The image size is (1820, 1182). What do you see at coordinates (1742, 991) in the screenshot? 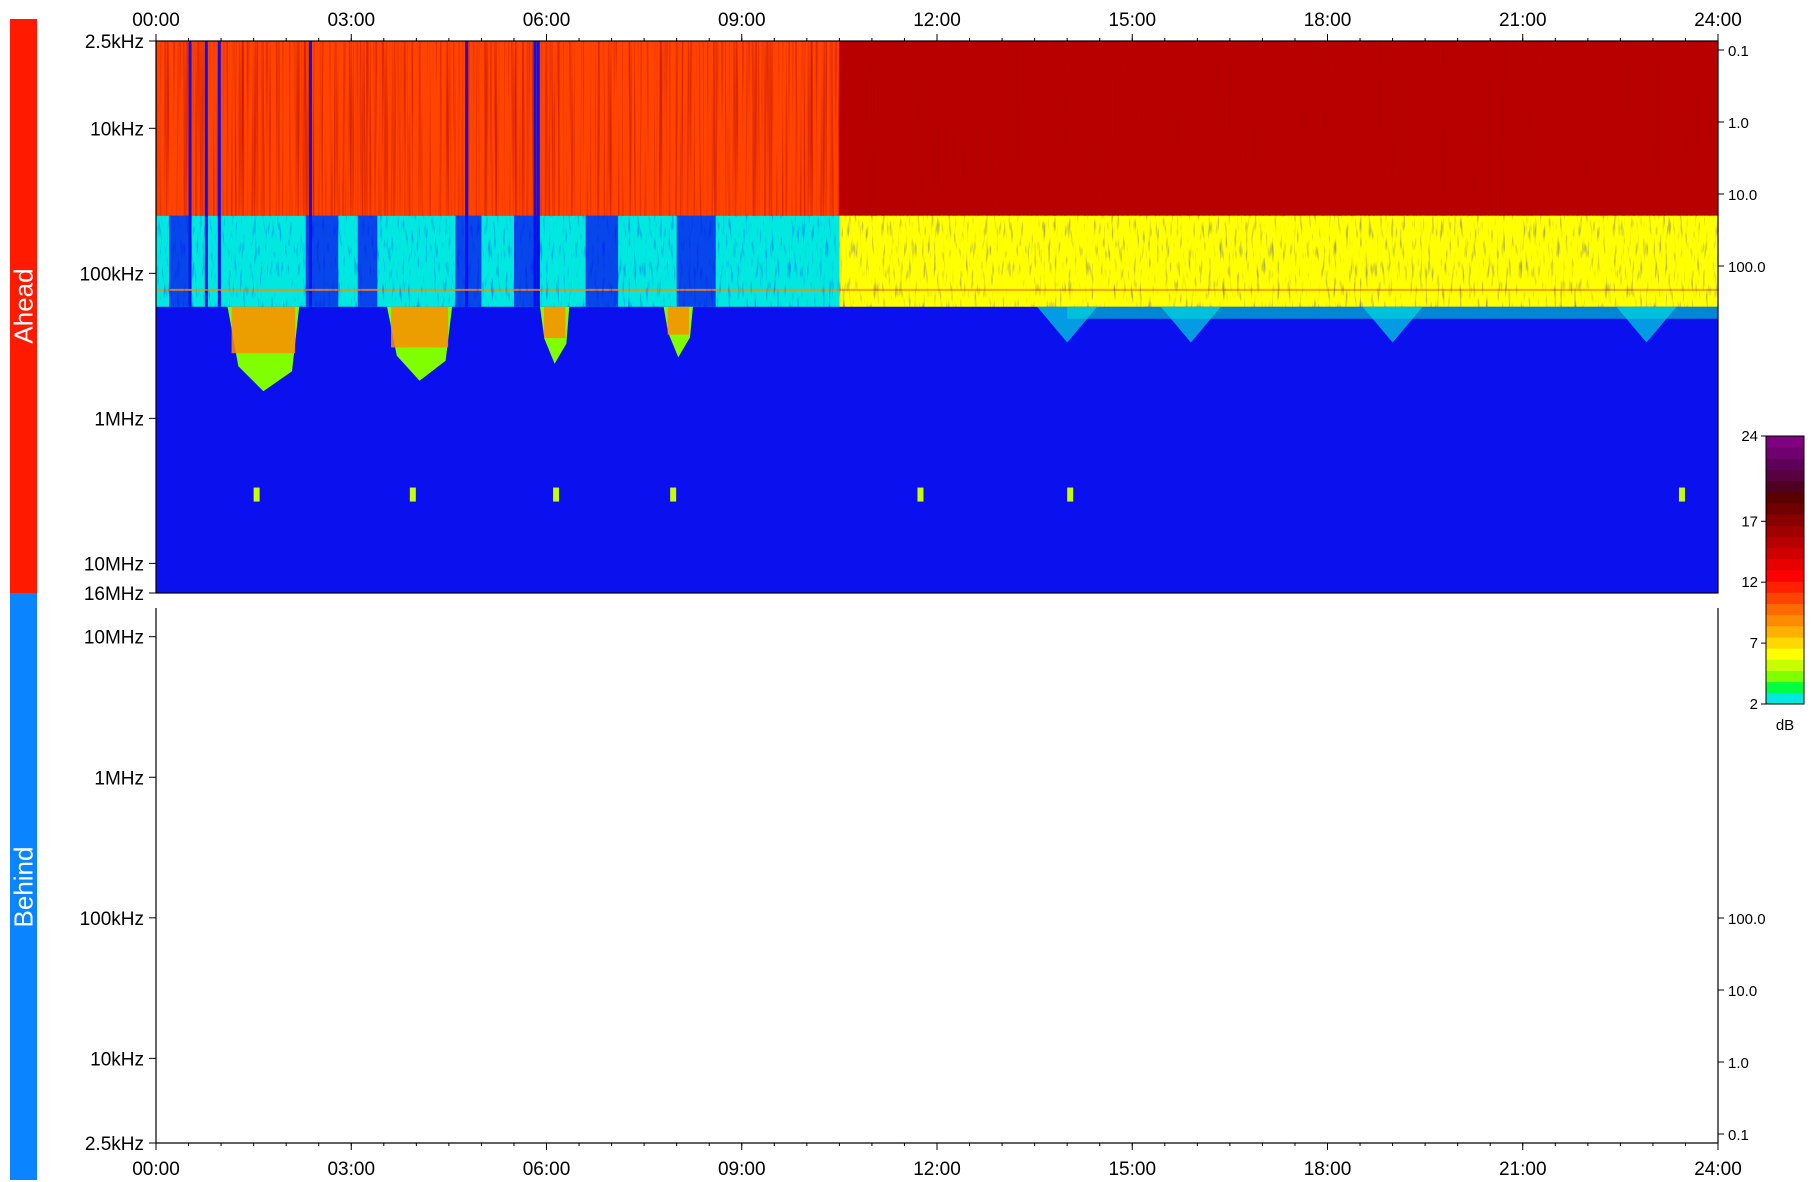
I see `right-tick-label-behind: 10.0` at bounding box center [1742, 991].